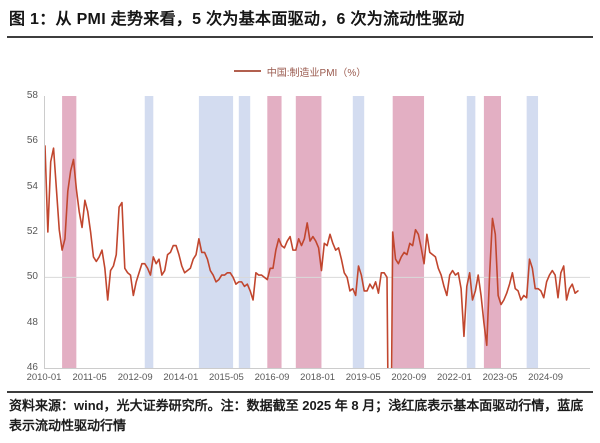 This screenshot has height=443, width=600. What do you see at coordinates (32, 95) in the screenshot?
I see `y-tick-label: 58` at bounding box center [32, 95].